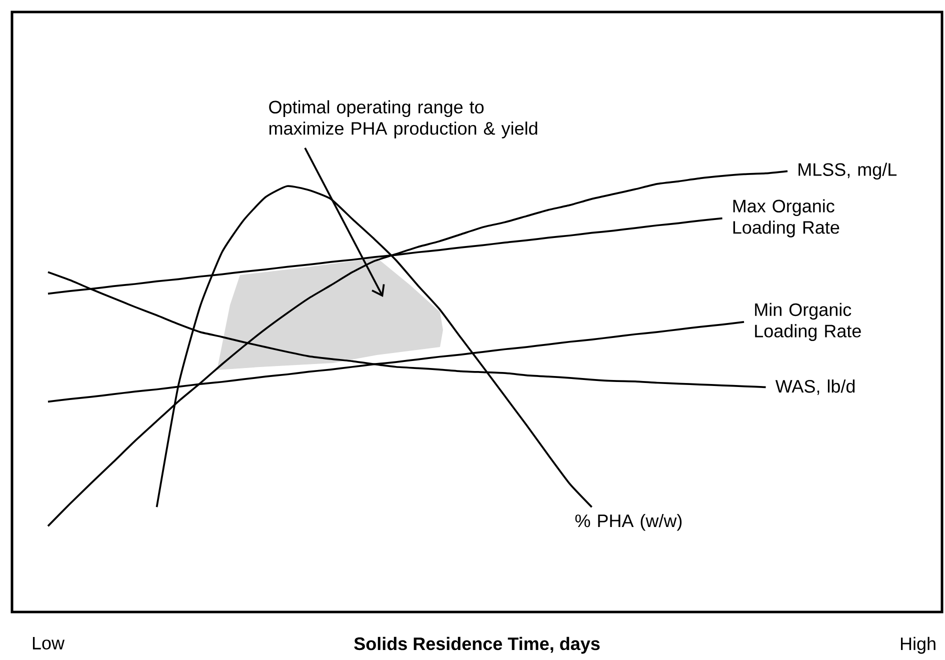 Image resolution: width=945 pixels, height=660 pixels. Describe the element at coordinates (815, 387) in the screenshot. I see `series-label: WAS, lb/d` at that location.